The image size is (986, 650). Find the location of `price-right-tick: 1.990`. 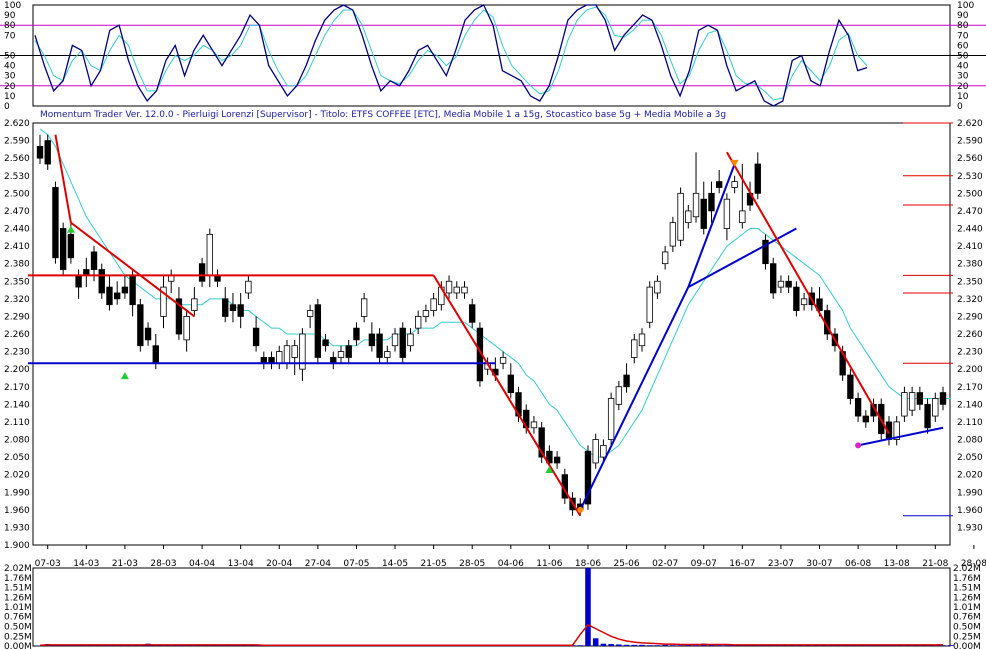

price-right-tick: 1.990 is located at coordinates (970, 493).